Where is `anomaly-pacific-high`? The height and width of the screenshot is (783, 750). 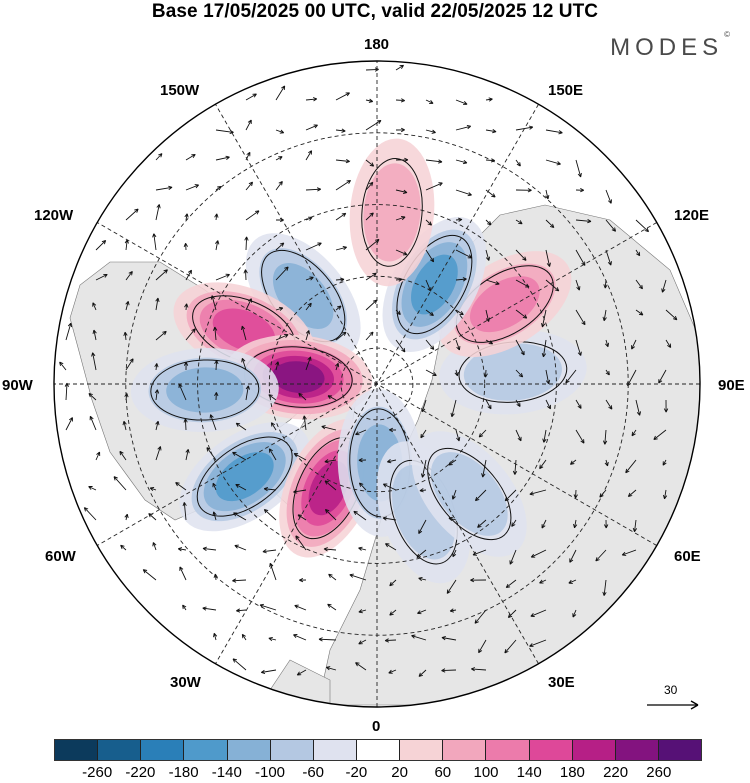
anomaly-pacific-high is located at coordinates (392, 212).